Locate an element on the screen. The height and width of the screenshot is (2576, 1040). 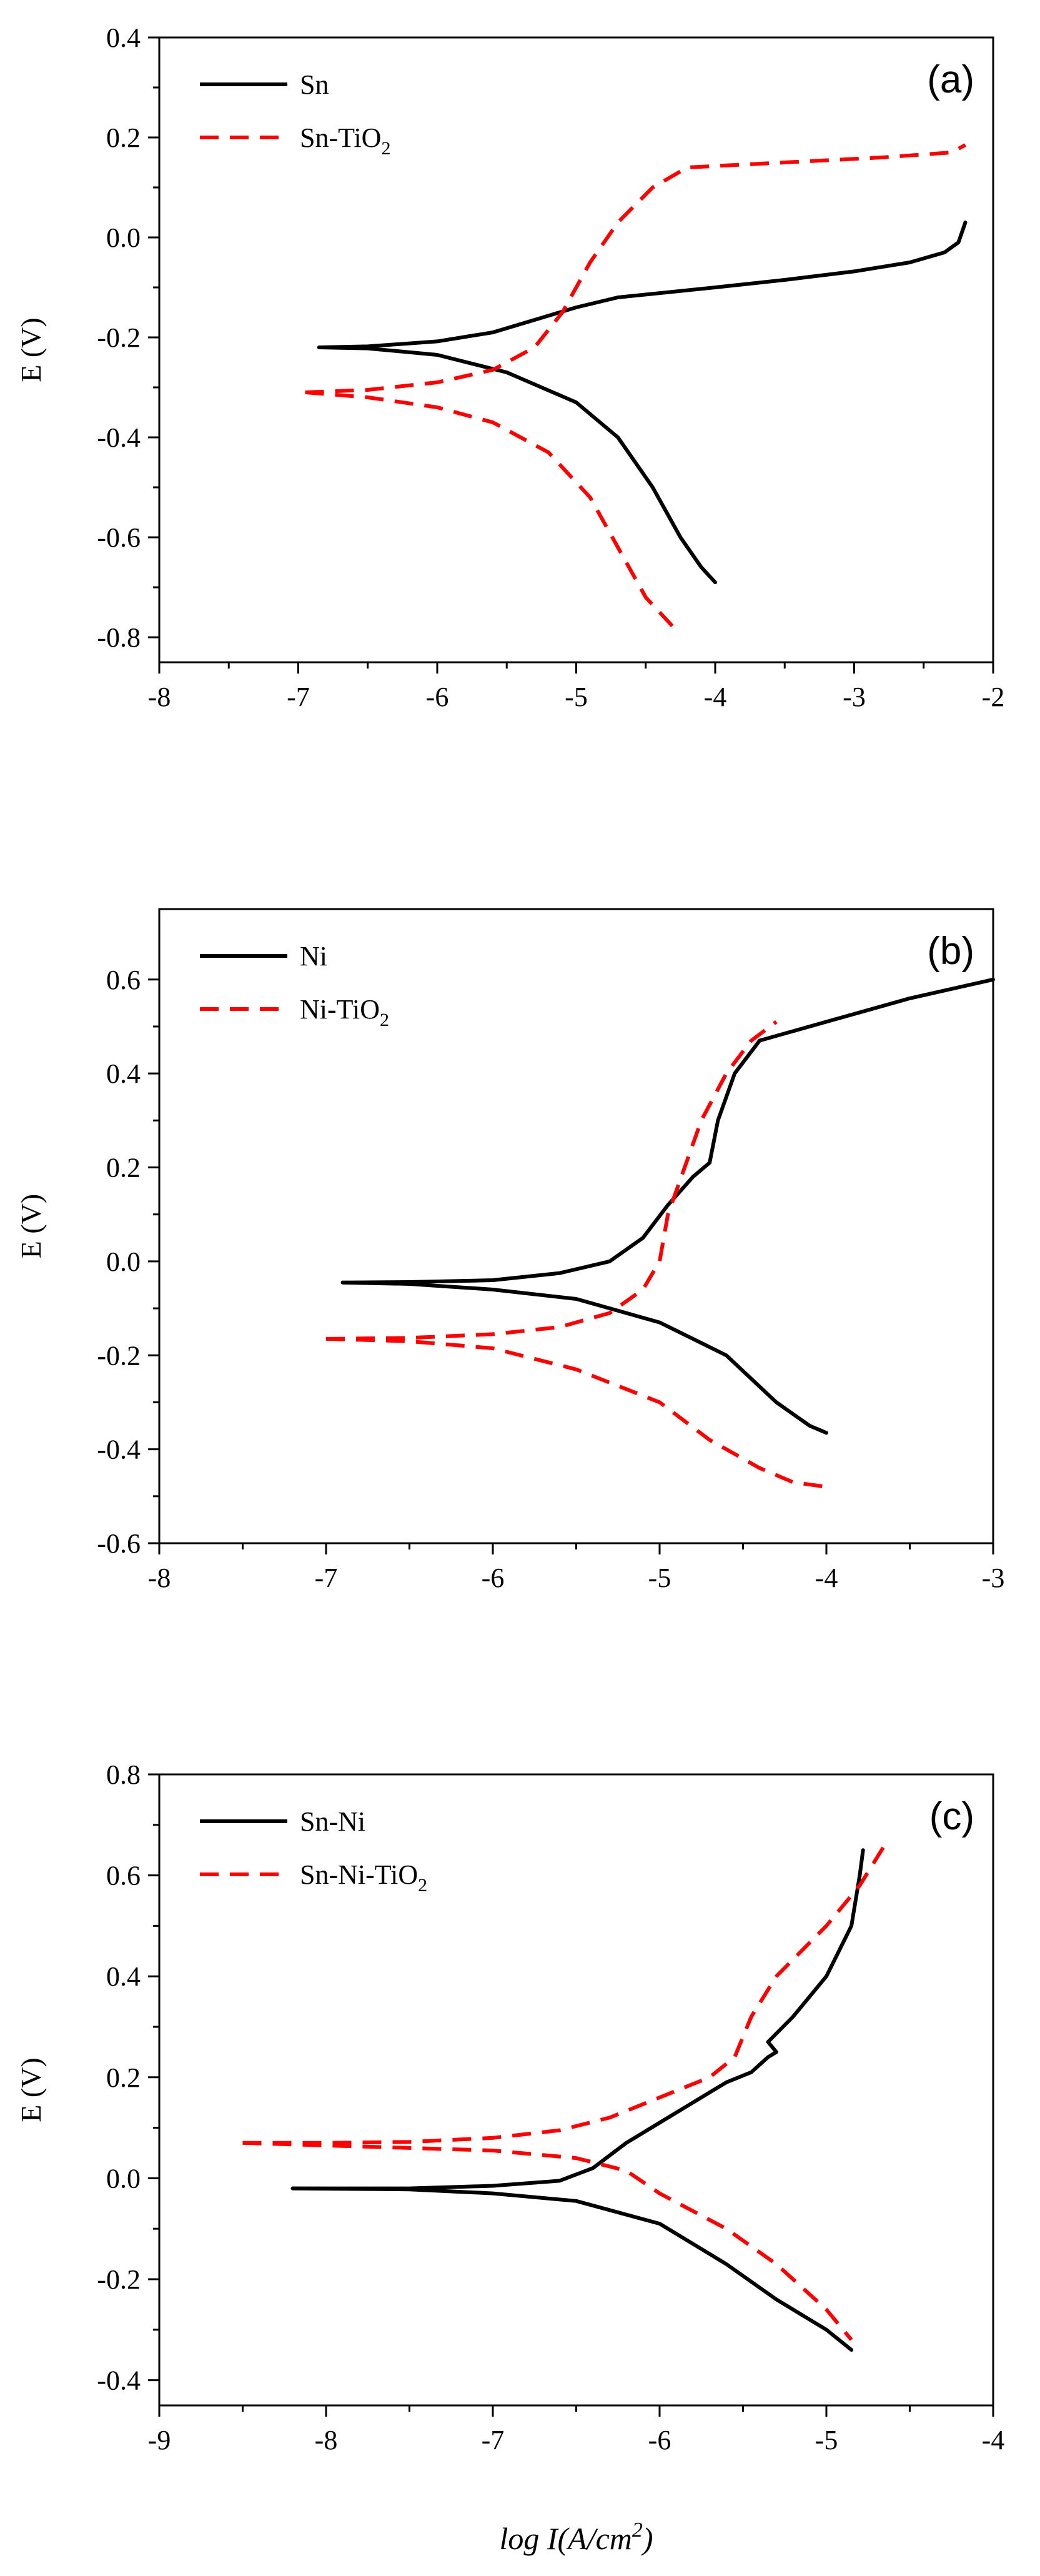
x-tick-label: -2 is located at coordinates (994, 697).